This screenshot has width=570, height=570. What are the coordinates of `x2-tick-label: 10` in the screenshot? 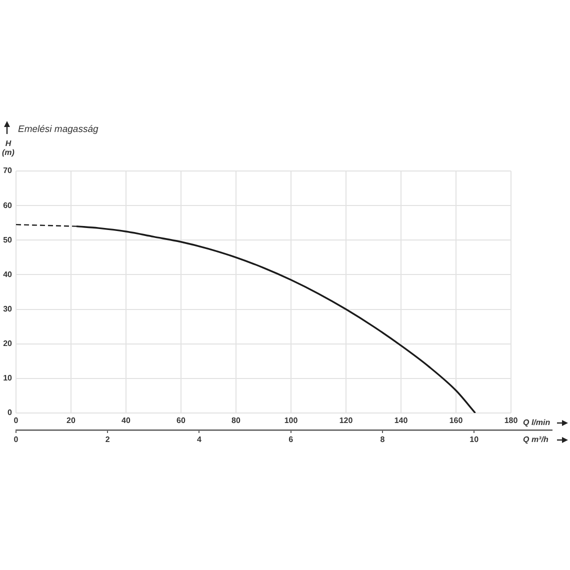 It's located at (475, 439).